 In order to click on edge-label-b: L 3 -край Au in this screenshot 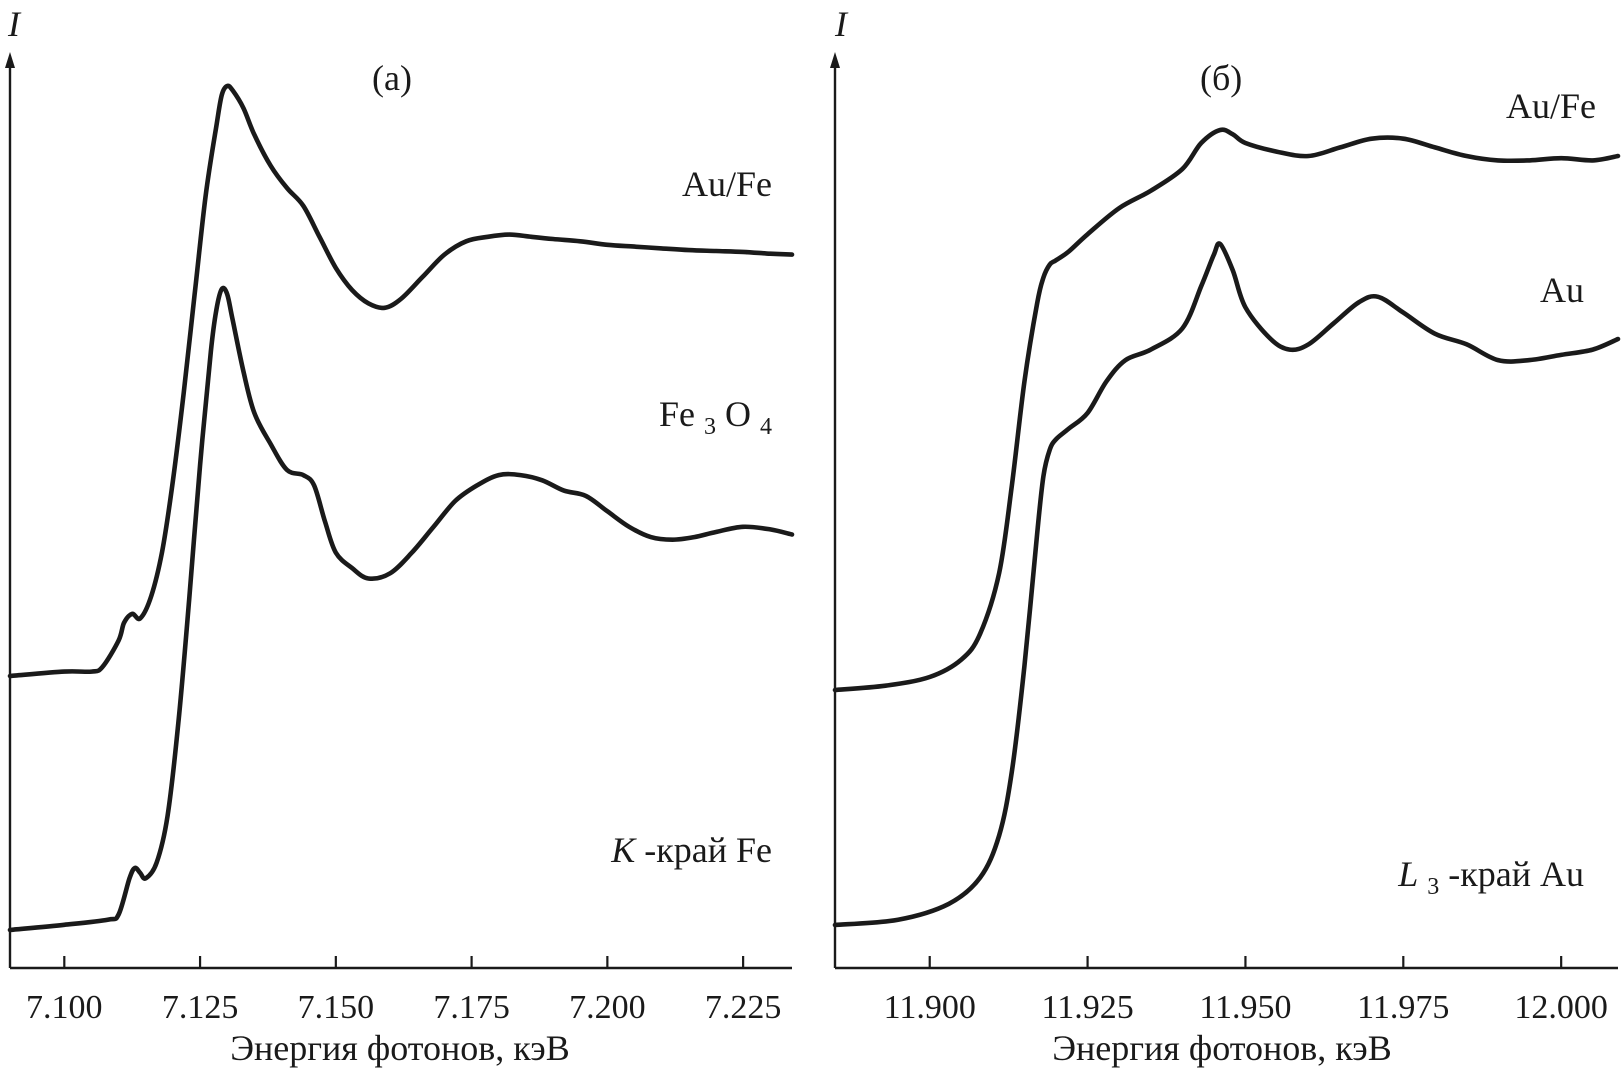, I will do `click(1490, 878)`.